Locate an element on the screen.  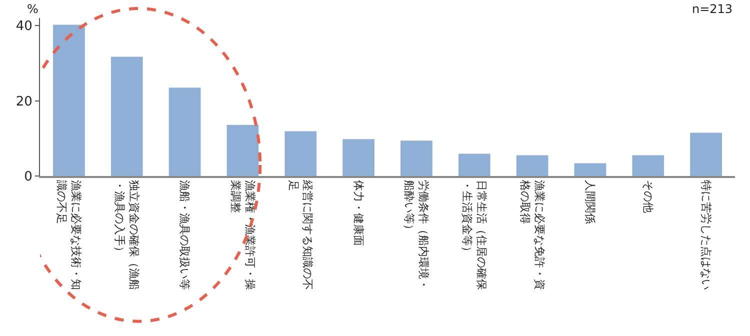
x-tick-label: 漁業に必要な免許・資格の取得 is located at coordinates (532, 234).